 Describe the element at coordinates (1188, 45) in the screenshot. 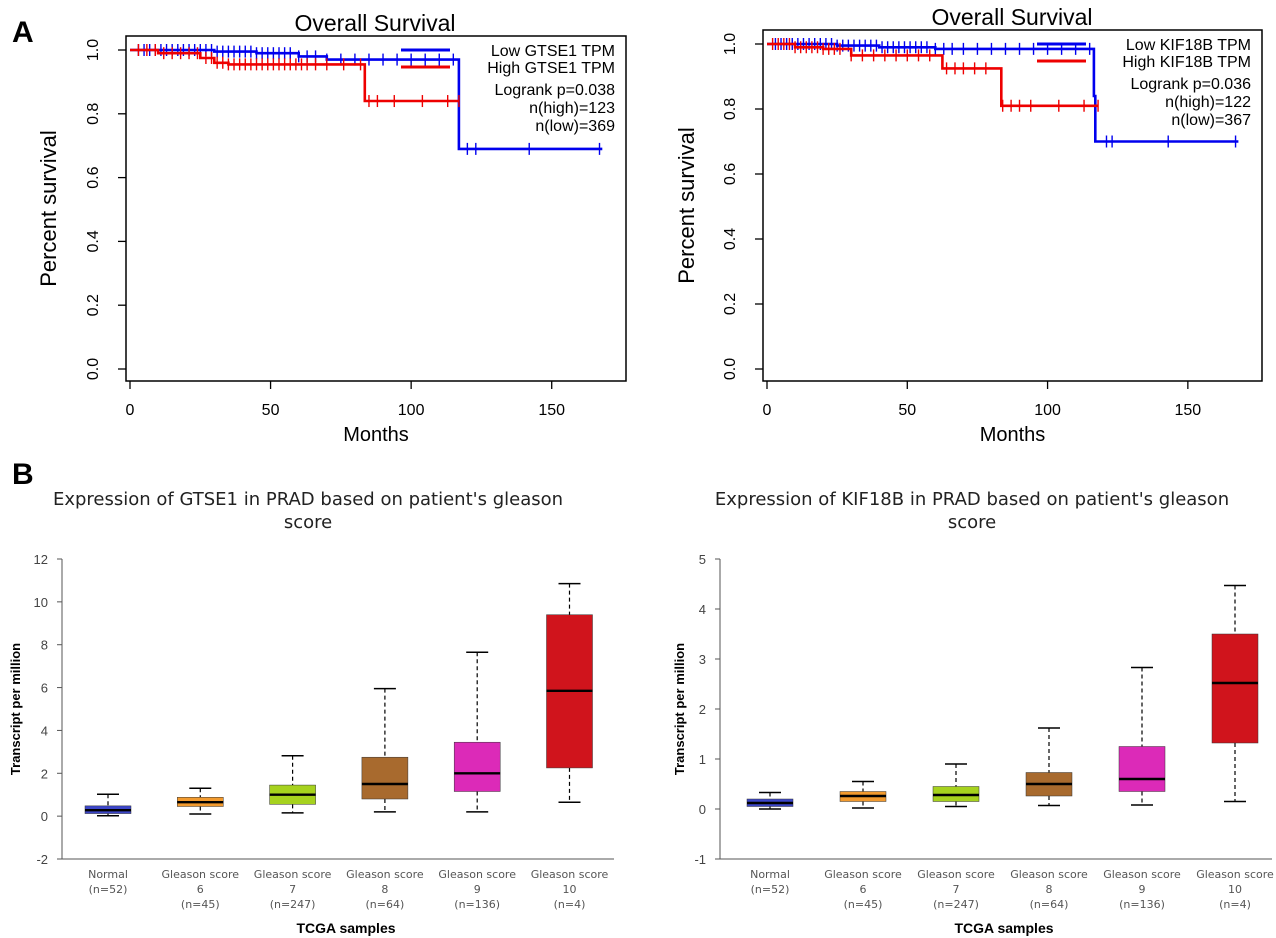

I see `legend-entry-low: Low KIF18B TPM` at that location.